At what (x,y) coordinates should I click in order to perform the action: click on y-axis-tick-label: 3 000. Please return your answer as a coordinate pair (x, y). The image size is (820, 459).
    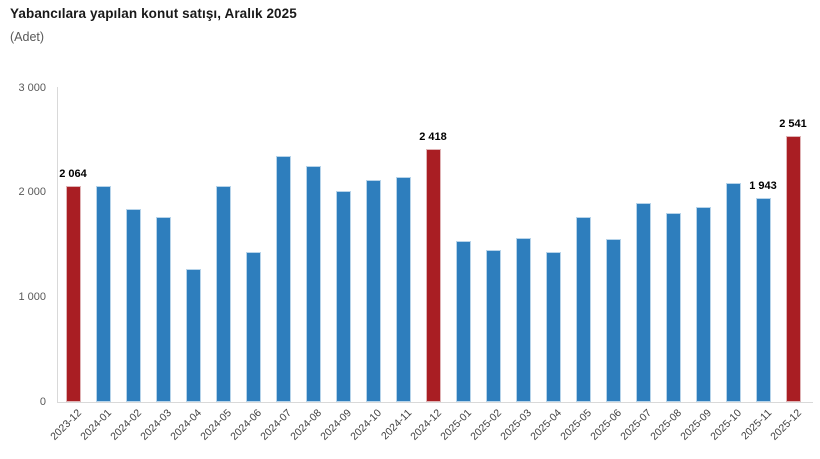
    Looking at the image, I should click on (32, 87).